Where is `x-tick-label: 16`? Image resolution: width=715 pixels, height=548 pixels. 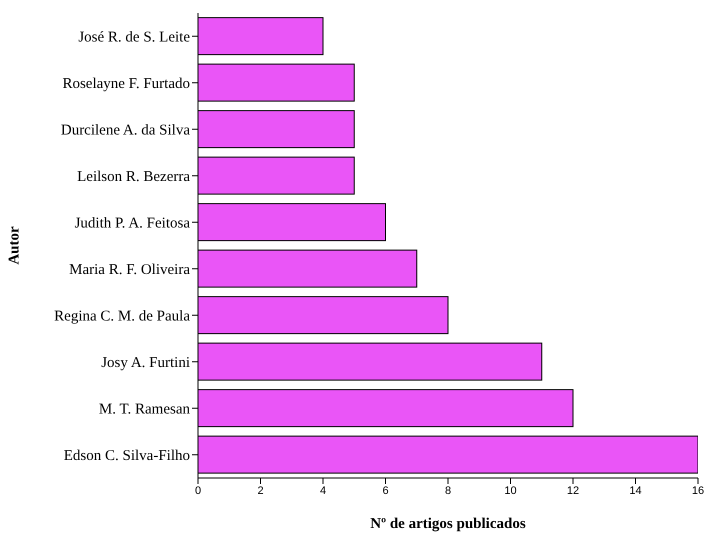
x-tick-label: 16 is located at coordinates (698, 490).